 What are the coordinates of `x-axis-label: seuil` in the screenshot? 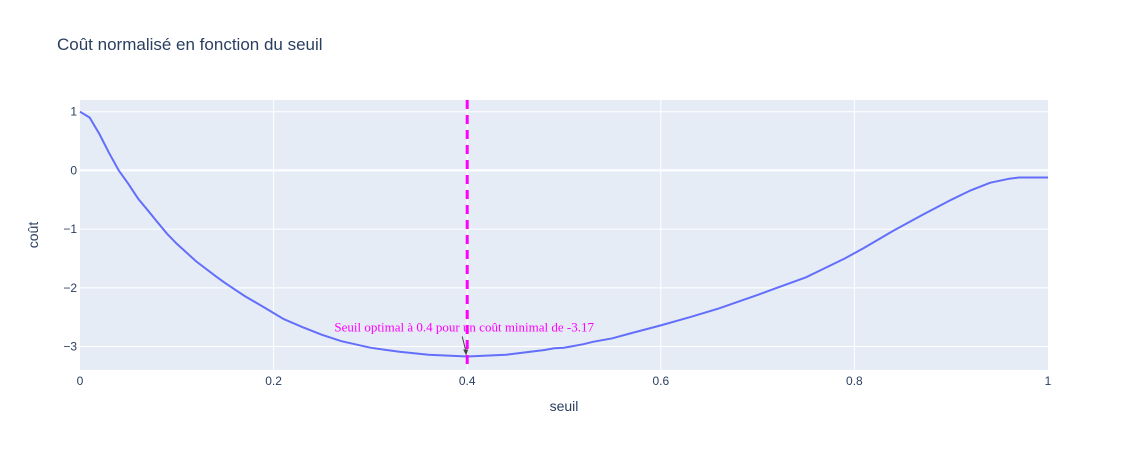 It's located at (564, 406).